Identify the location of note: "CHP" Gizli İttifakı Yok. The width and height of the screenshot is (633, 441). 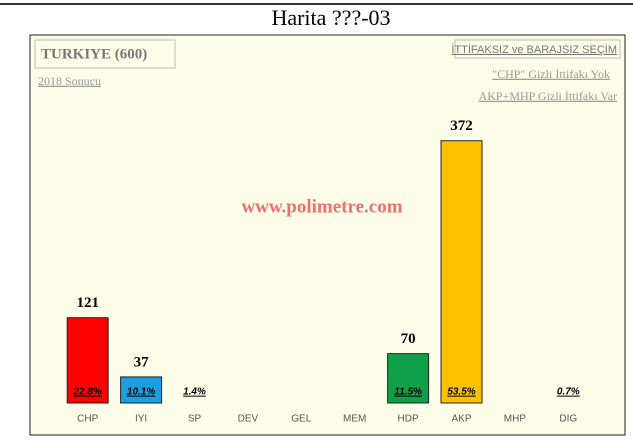
(551, 74).